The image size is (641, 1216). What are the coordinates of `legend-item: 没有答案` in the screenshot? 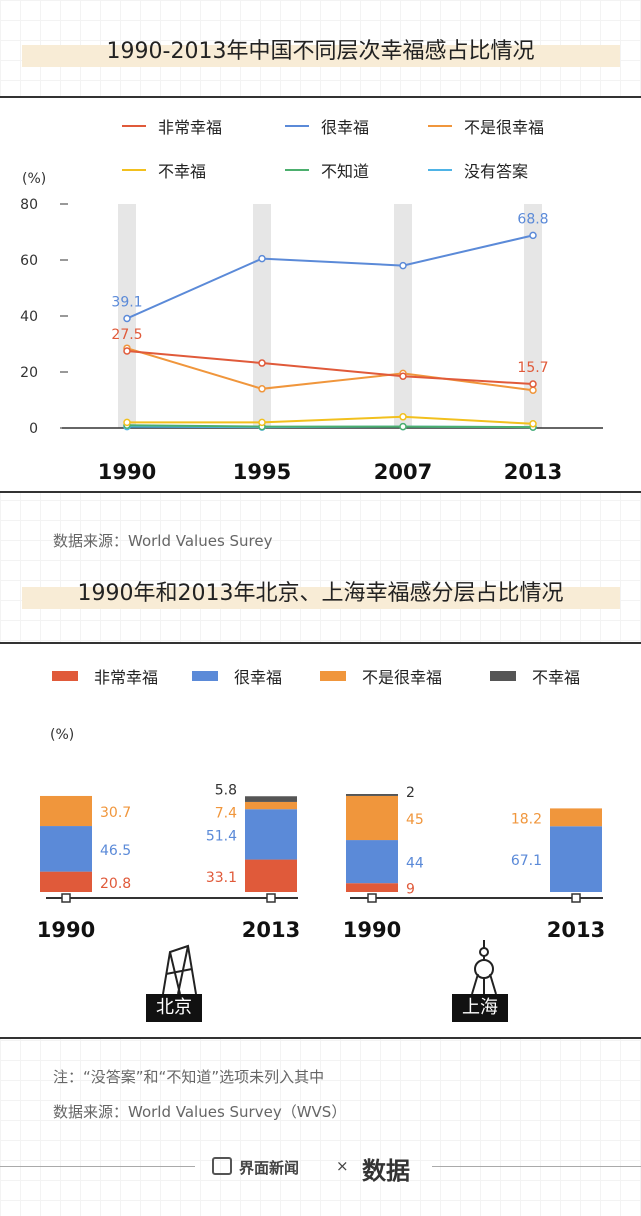 It's located at (478, 170).